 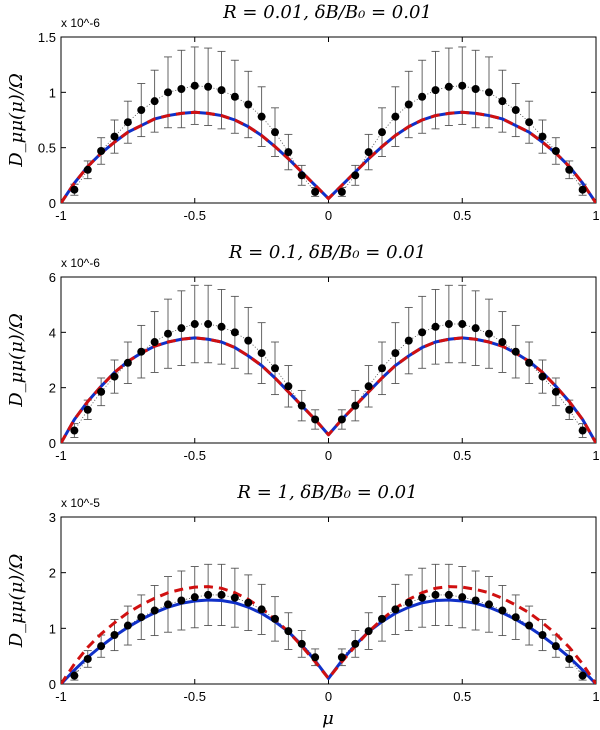 I want to click on y-tick-label: 3, so click(x=52, y=517).